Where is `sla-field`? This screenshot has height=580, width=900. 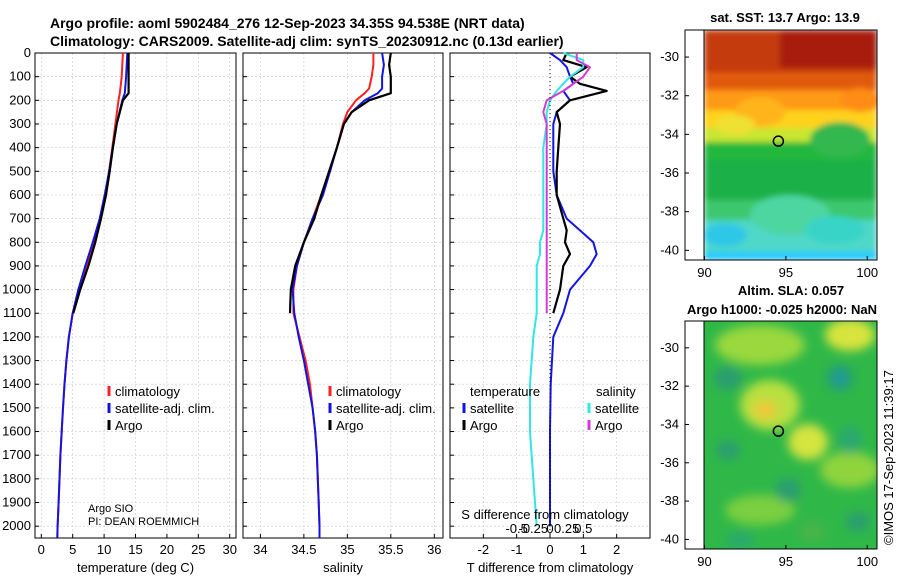 sla-field is located at coordinates (790, 435).